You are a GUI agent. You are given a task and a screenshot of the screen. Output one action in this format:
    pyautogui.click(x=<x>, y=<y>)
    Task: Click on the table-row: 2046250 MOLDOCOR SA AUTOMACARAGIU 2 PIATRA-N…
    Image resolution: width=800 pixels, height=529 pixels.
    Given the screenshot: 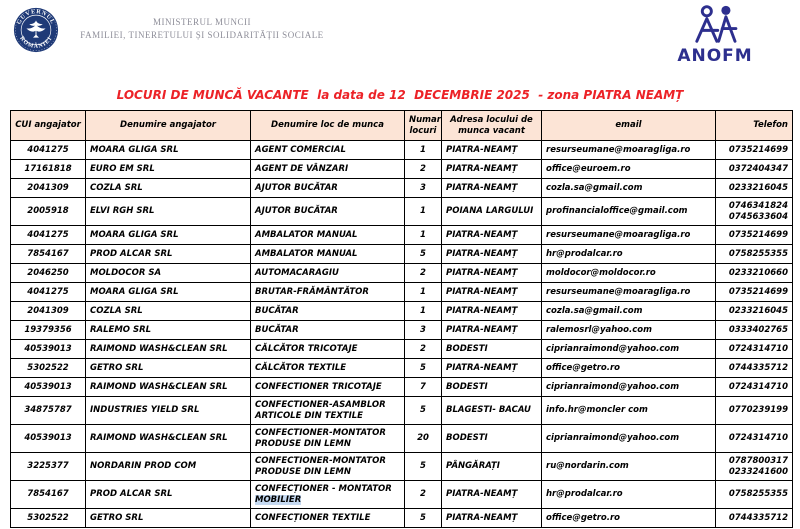 What is the action you would take?
    pyautogui.click(x=401, y=273)
    